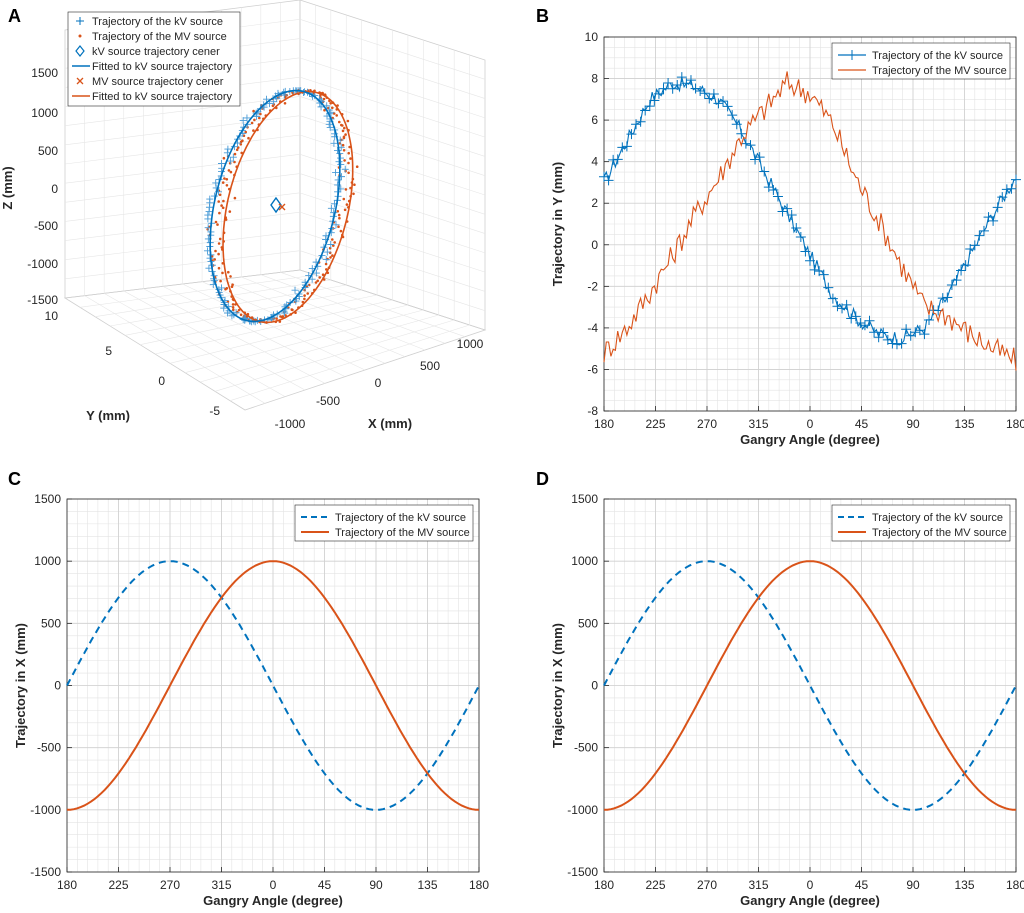  Describe the element at coordinates (288, 207) in the screenshot. I see `mv-fitted-ellipse` at that location.